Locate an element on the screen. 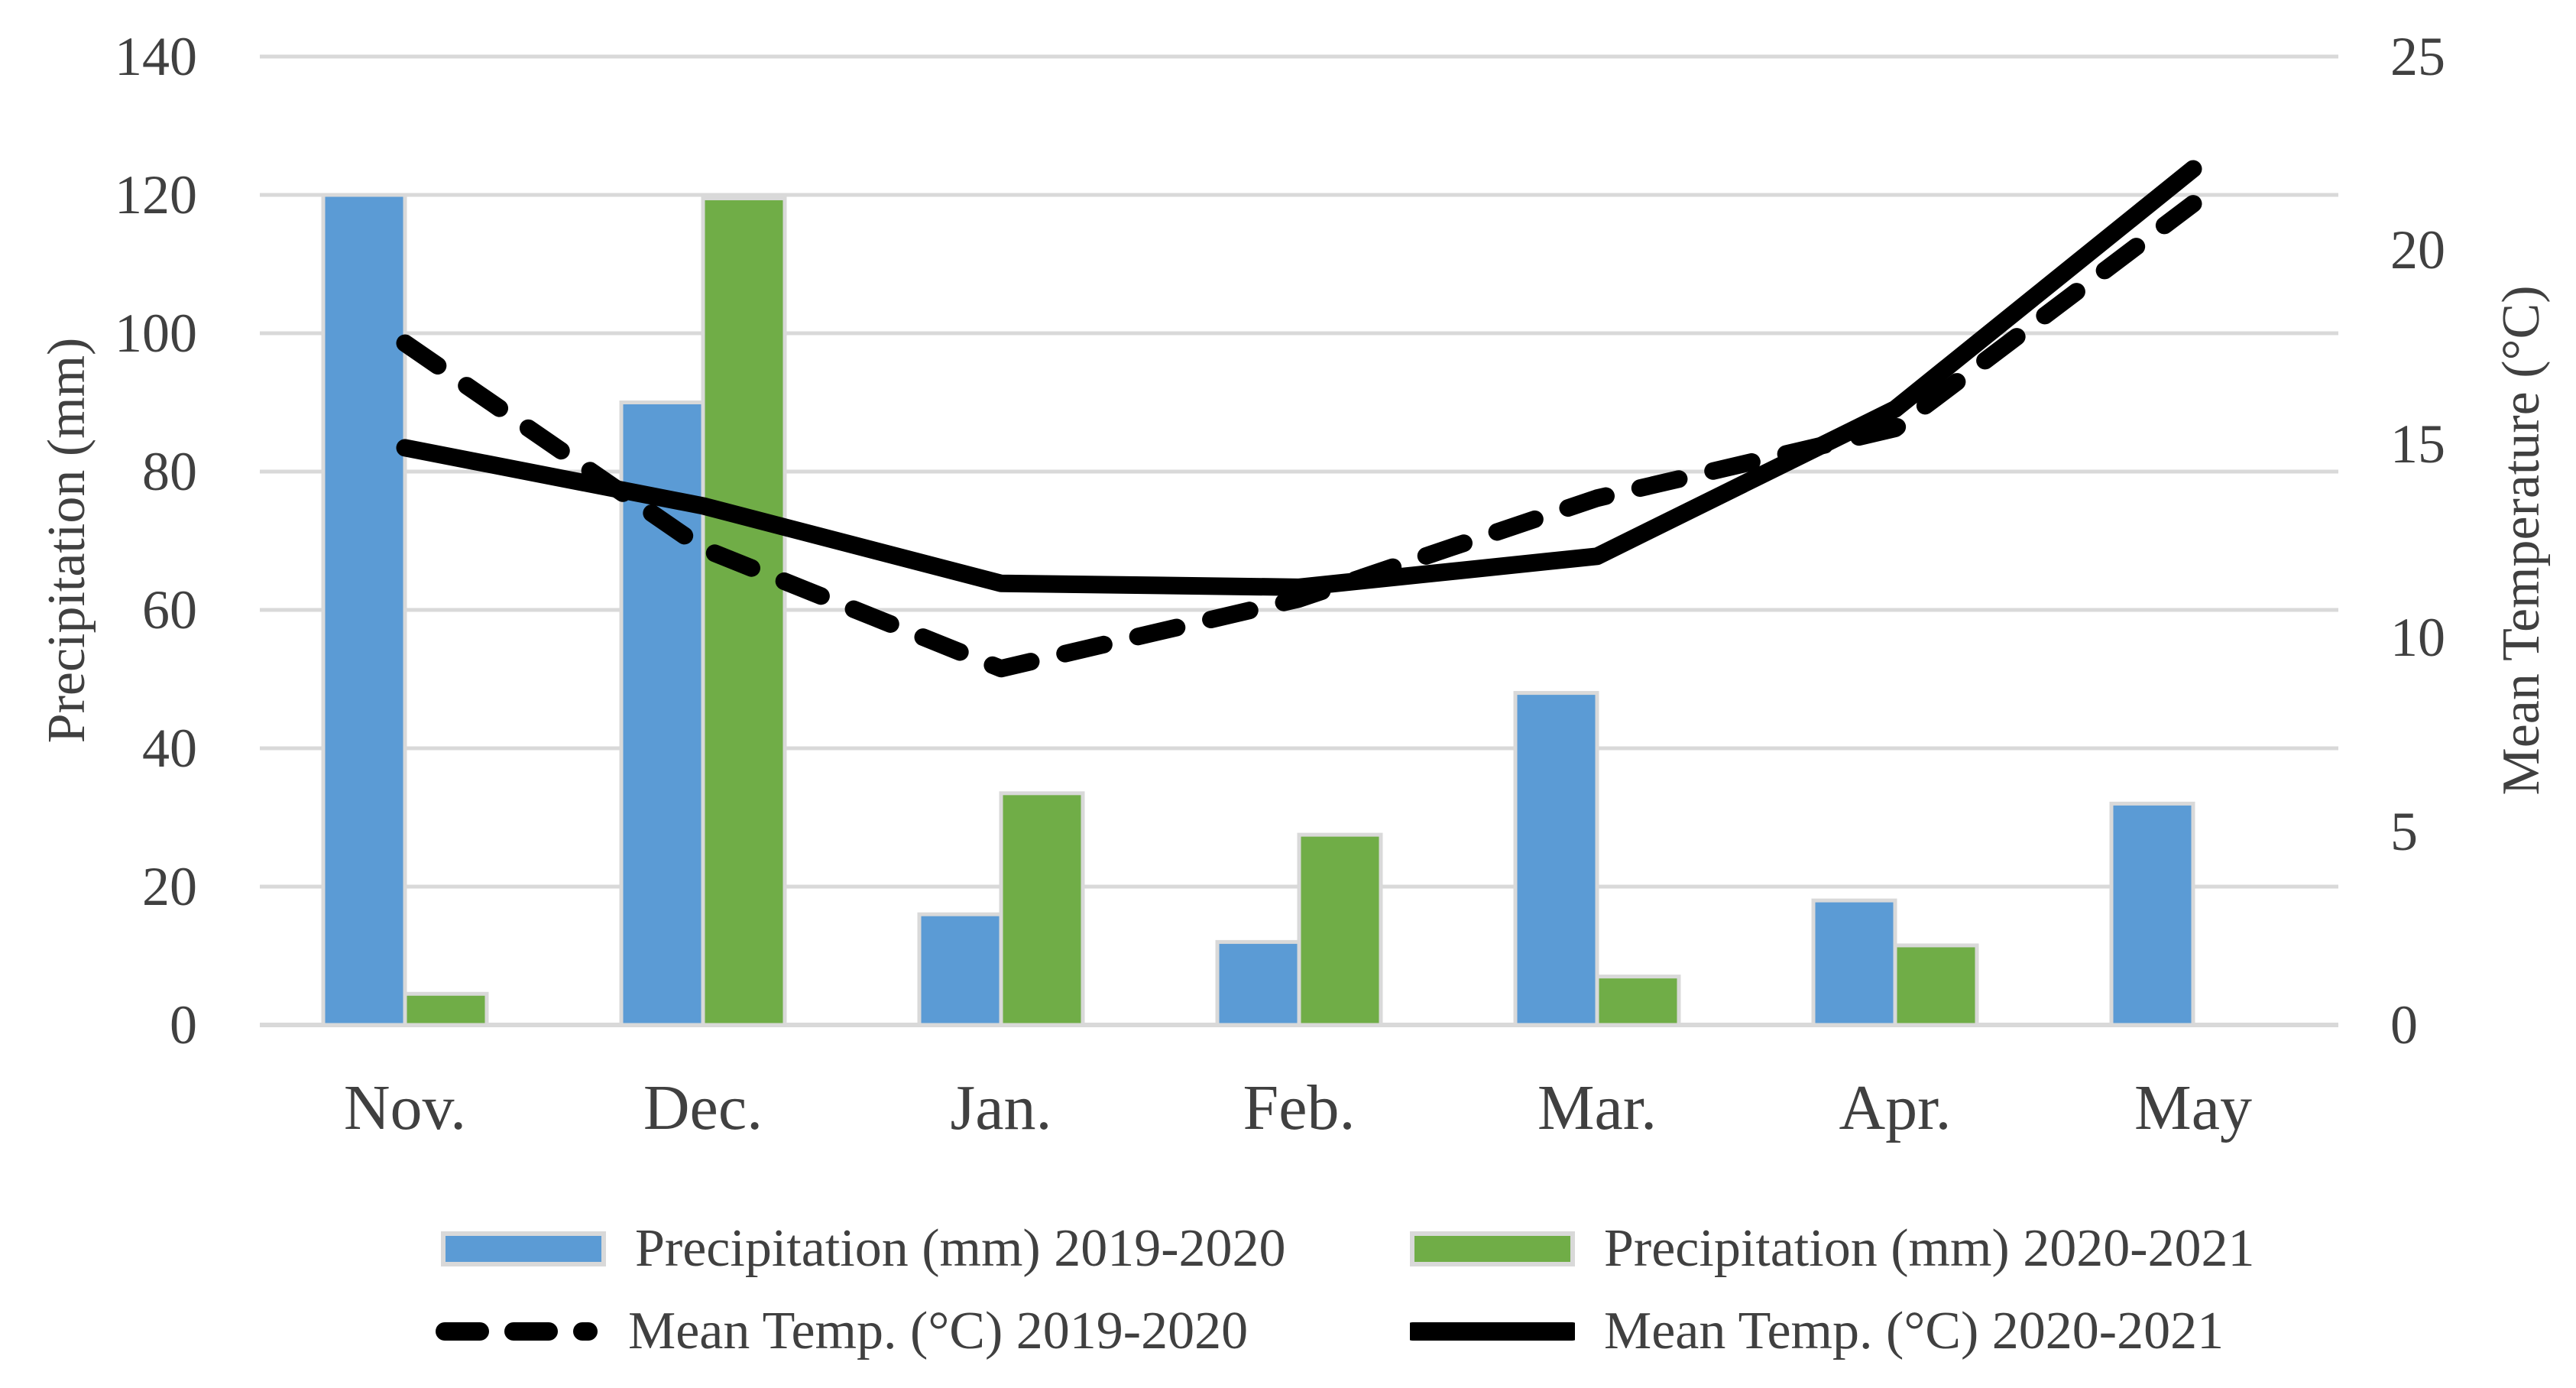 The width and height of the screenshot is (2576, 1388). left-tick-40: 40 is located at coordinates (169, 748).